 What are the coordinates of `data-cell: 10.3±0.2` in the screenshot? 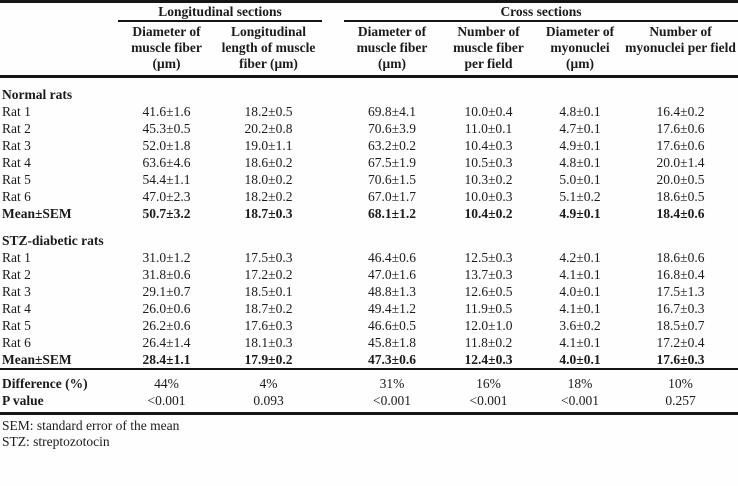 It's located at (488, 179).